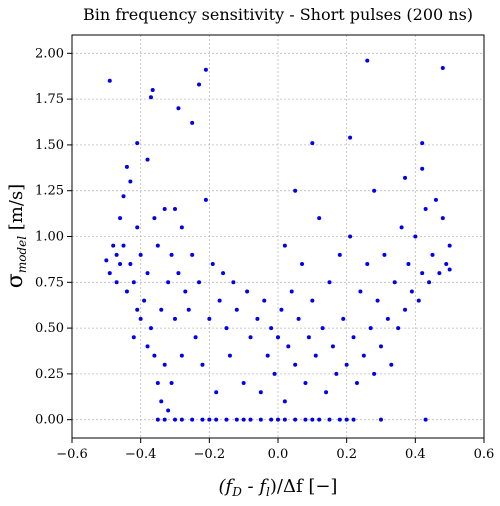 This screenshot has width=500, height=506. I want to click on y-tick-label: 0.25, so click(49, 374).